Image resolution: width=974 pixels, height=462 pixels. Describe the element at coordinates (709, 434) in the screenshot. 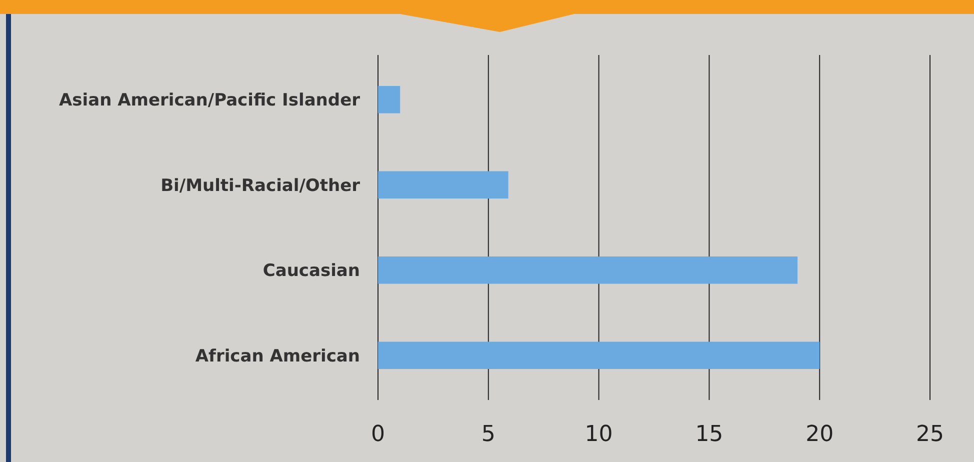

I see `x-tick-label: 15` at that location.